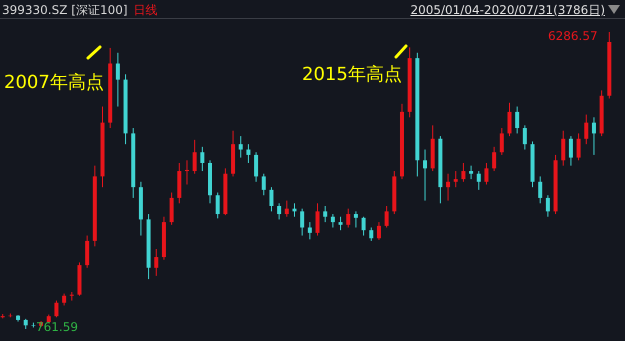 The image size is (625, 341). I want to click on annotation: 2015年高点, so click(352, 74).